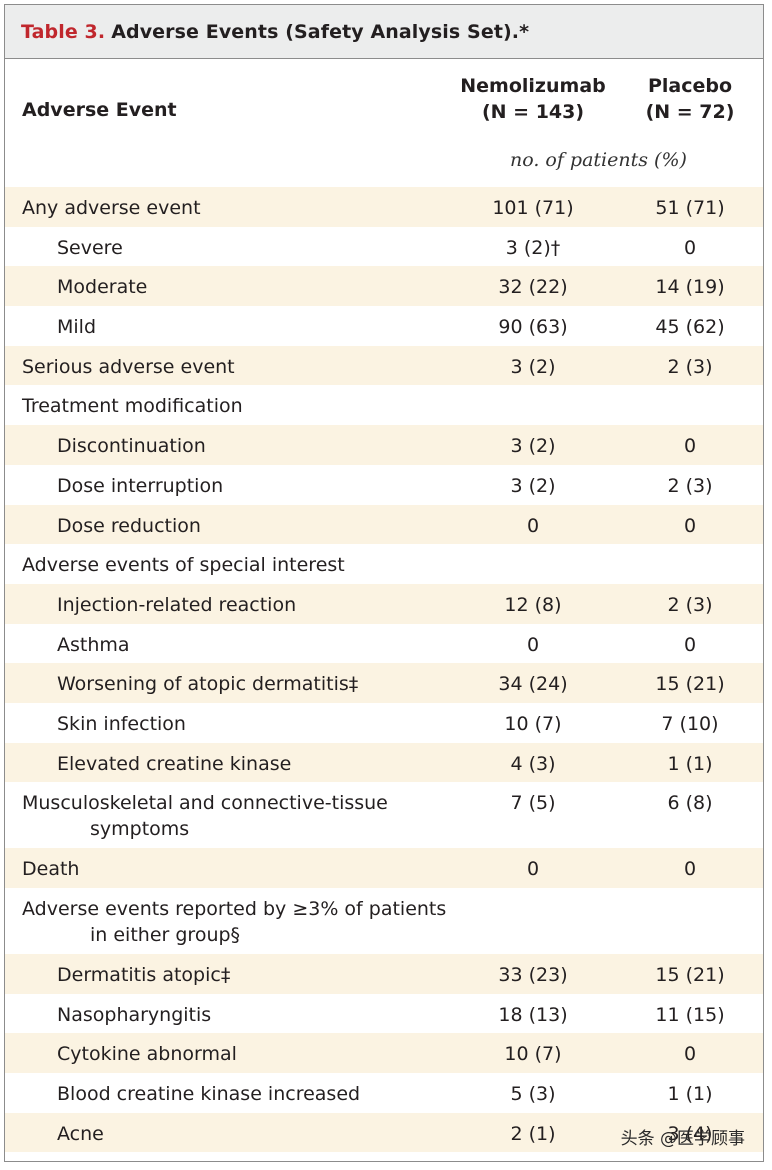 The width and height of the screenshot is (772, 1170). Describe the element at coordinates (320, 31) in the screenshot. I see `table-title: Adverse Events (Safety Analysis Set).*` at that location.